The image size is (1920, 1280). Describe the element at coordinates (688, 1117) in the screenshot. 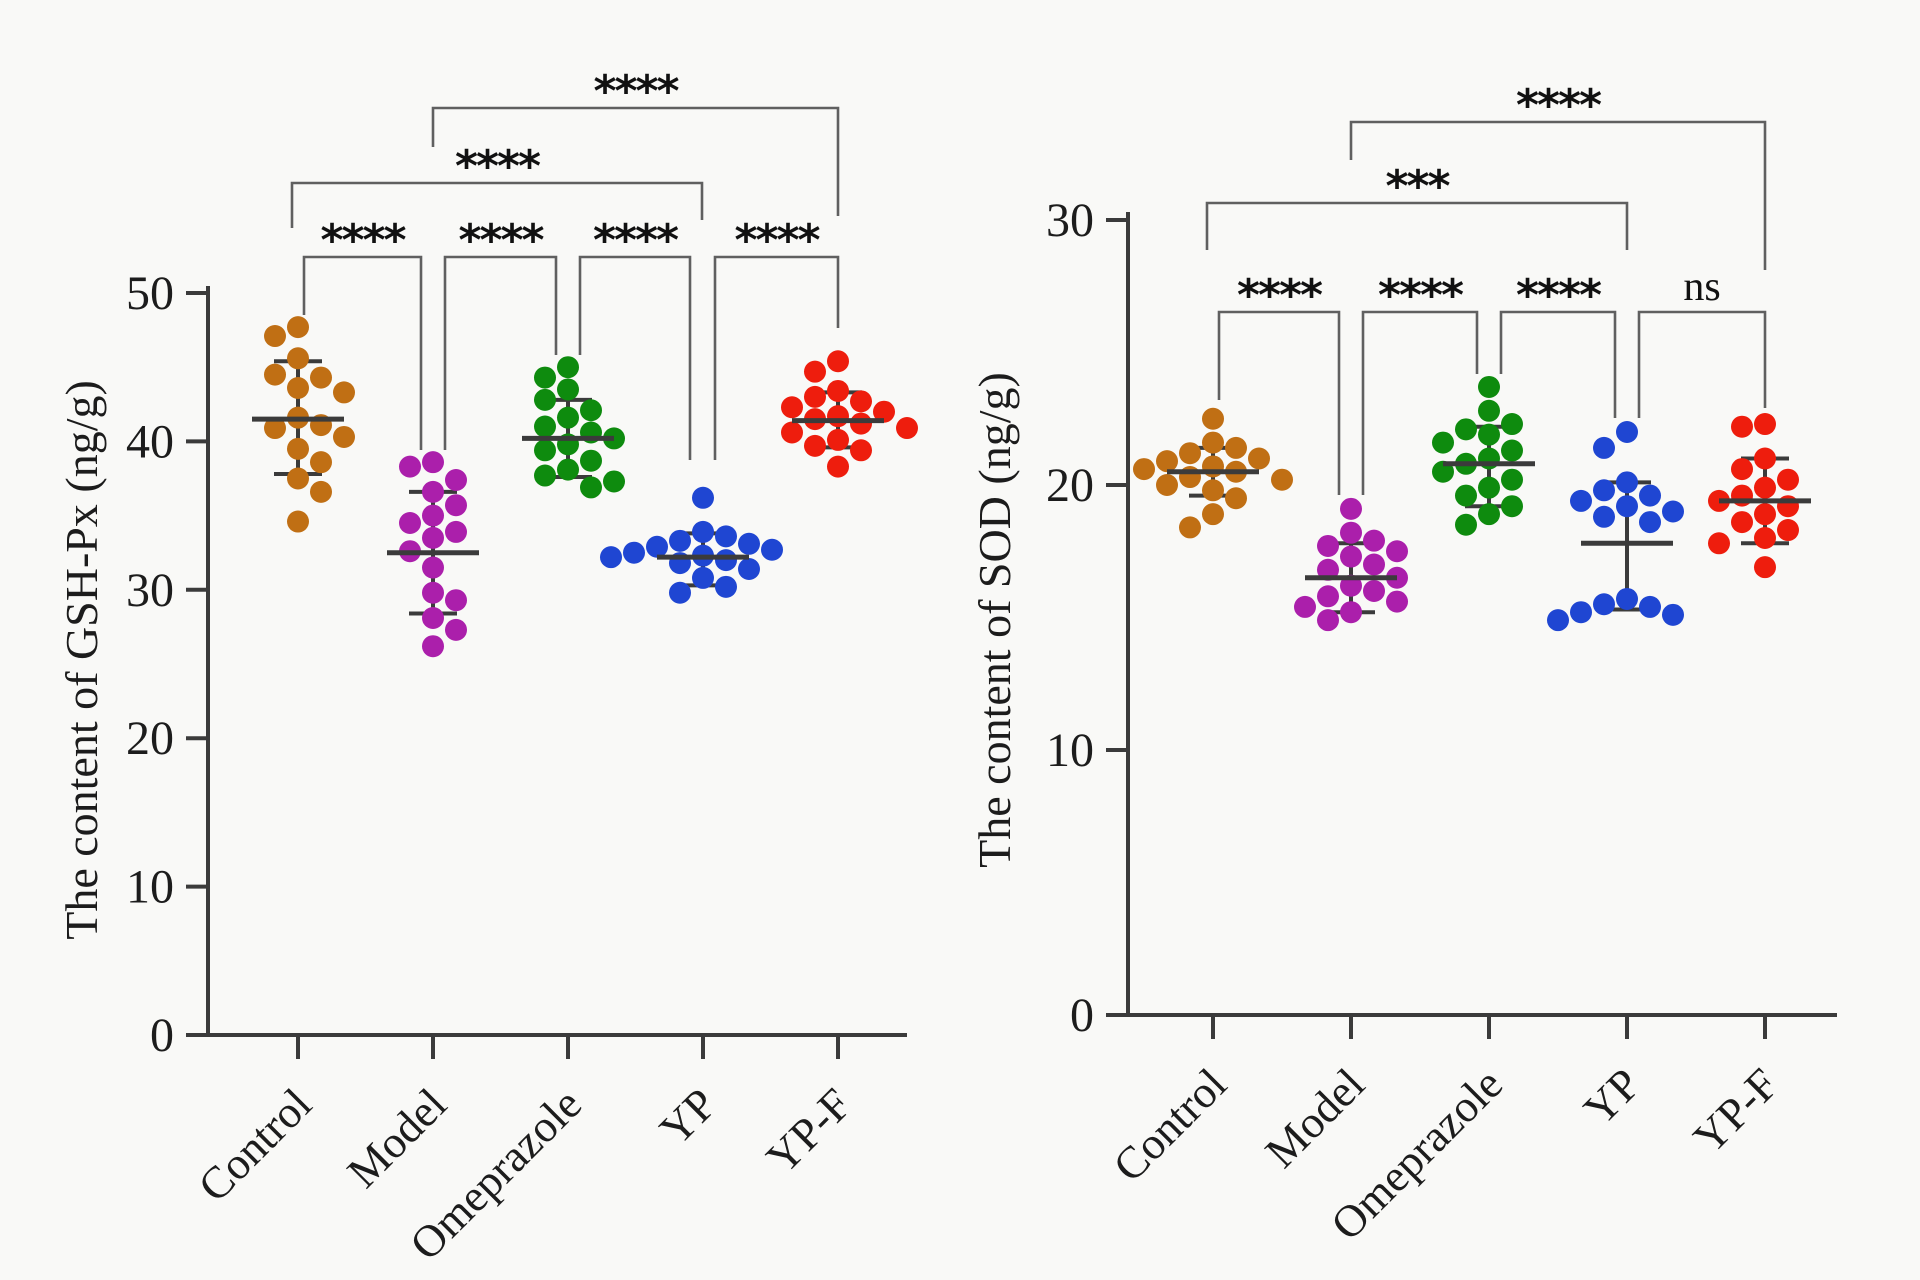

I see `x-group-label: YP` at that location.